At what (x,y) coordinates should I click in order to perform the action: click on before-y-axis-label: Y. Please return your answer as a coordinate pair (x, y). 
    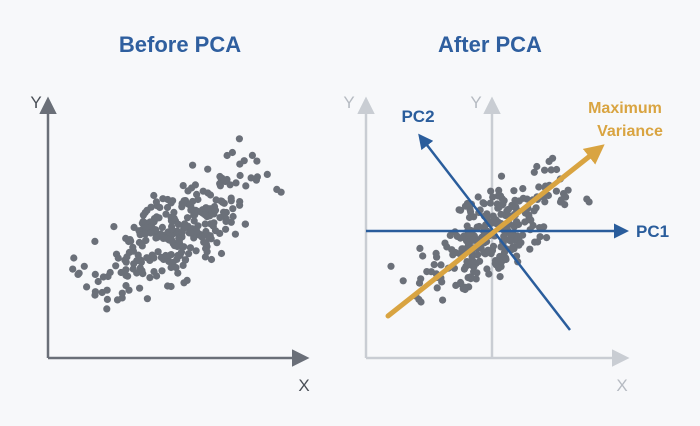
    Looking at the image, I should click on (35, 102).